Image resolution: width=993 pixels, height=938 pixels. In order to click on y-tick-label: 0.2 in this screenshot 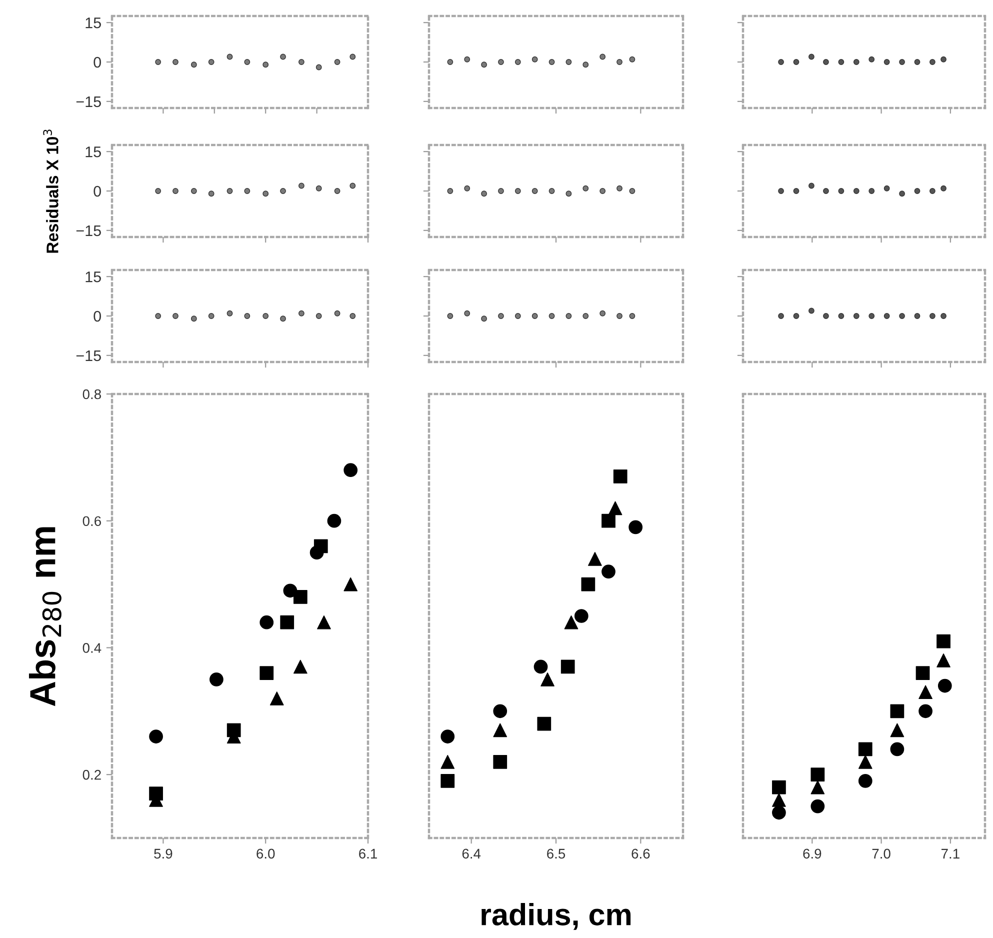, I will do `click(91, 775)`.